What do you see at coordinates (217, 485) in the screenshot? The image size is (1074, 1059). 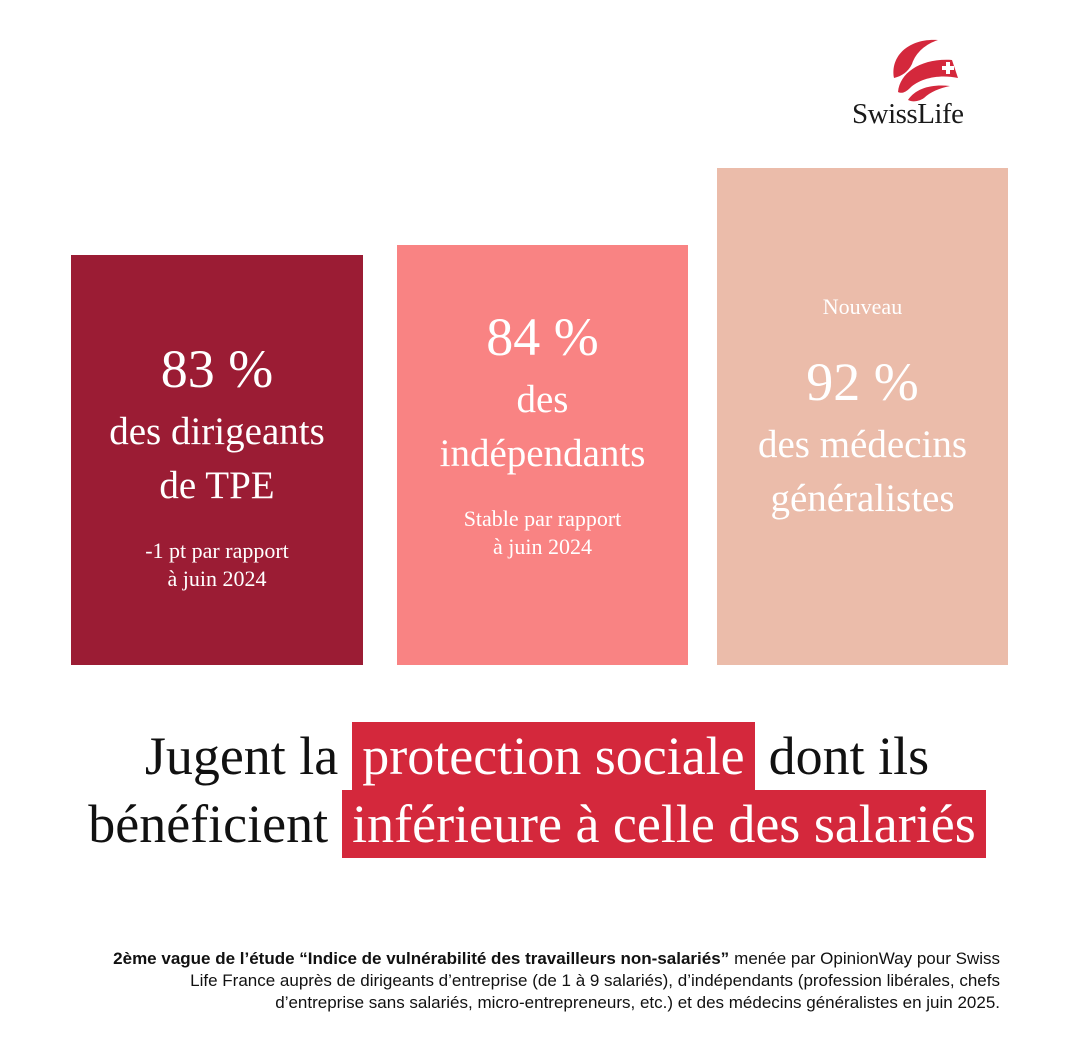 I see `label-line: de TPE` at bounding box center [217, 485].